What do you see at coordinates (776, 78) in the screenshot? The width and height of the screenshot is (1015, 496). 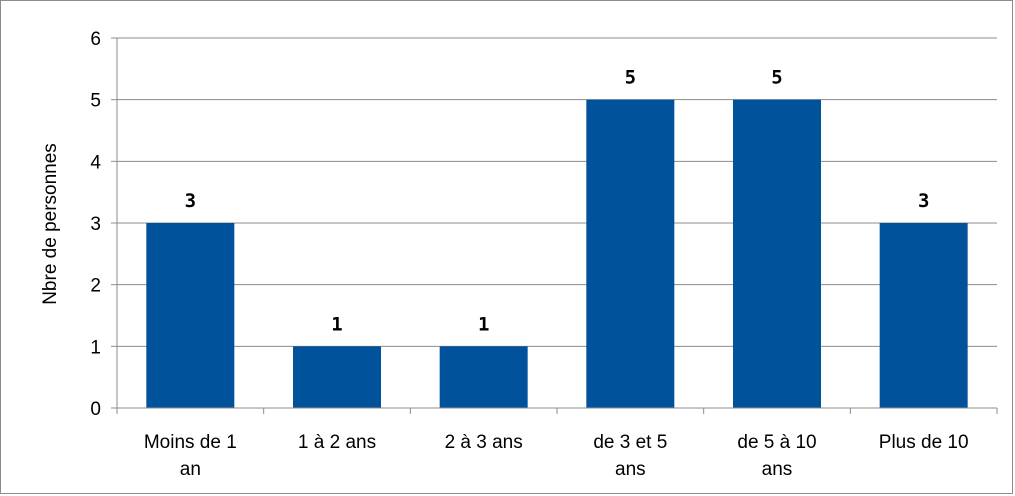 I see `data-label-5: 5` at bounding box center [776, 78].